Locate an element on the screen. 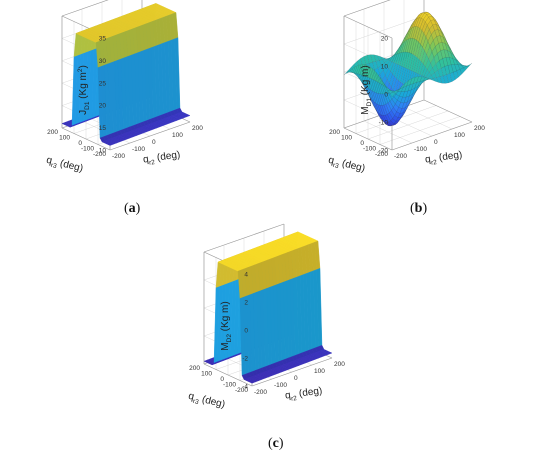  z-tick-label: -4 is located at coordinates (245, 387).